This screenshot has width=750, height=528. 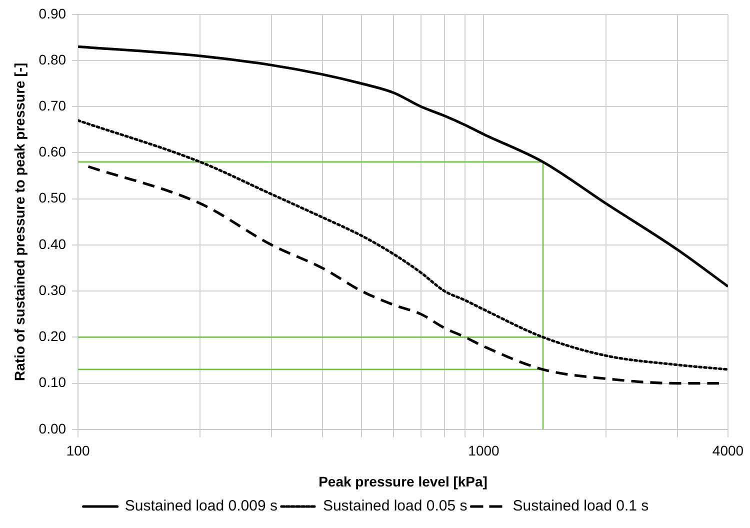 What do you see at coordinates (78, 450) in the screenshot?
I see `x-tick-label: 100` at bounding box center [78, 450].